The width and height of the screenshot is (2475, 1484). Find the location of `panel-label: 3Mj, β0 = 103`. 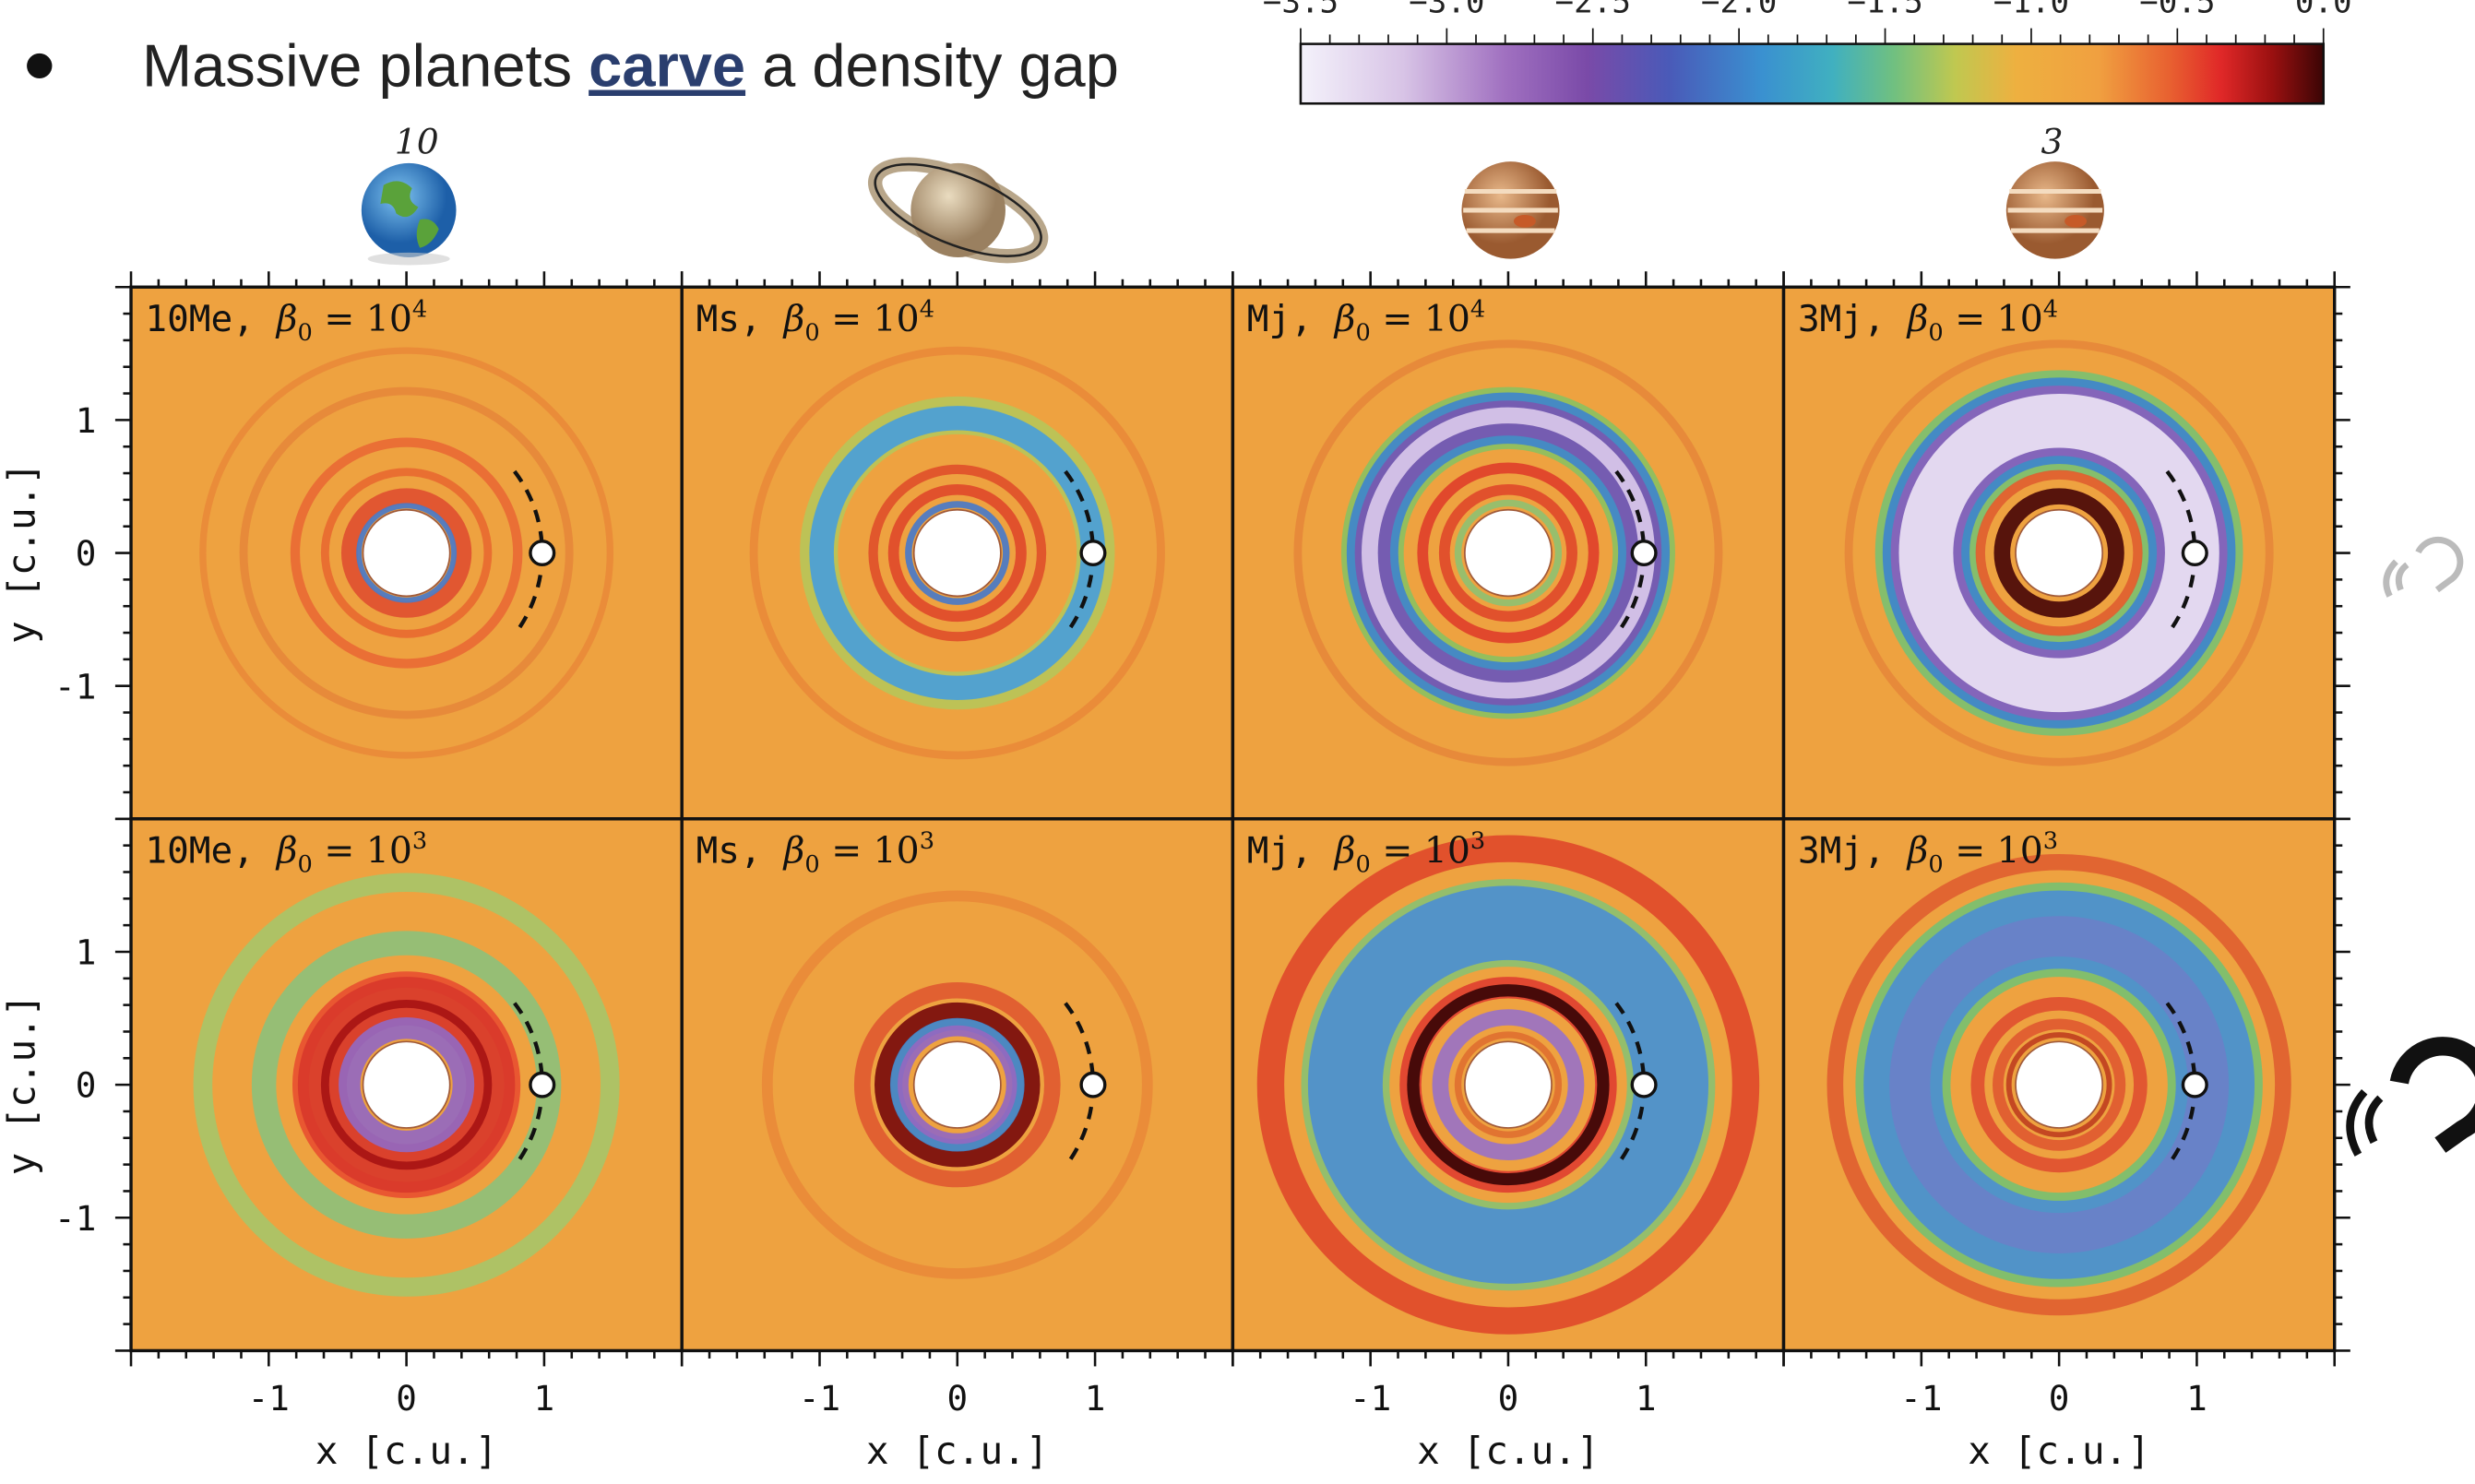

panel-label: 3Mj, β0 = 103 is located at coordinates (1928, 852).